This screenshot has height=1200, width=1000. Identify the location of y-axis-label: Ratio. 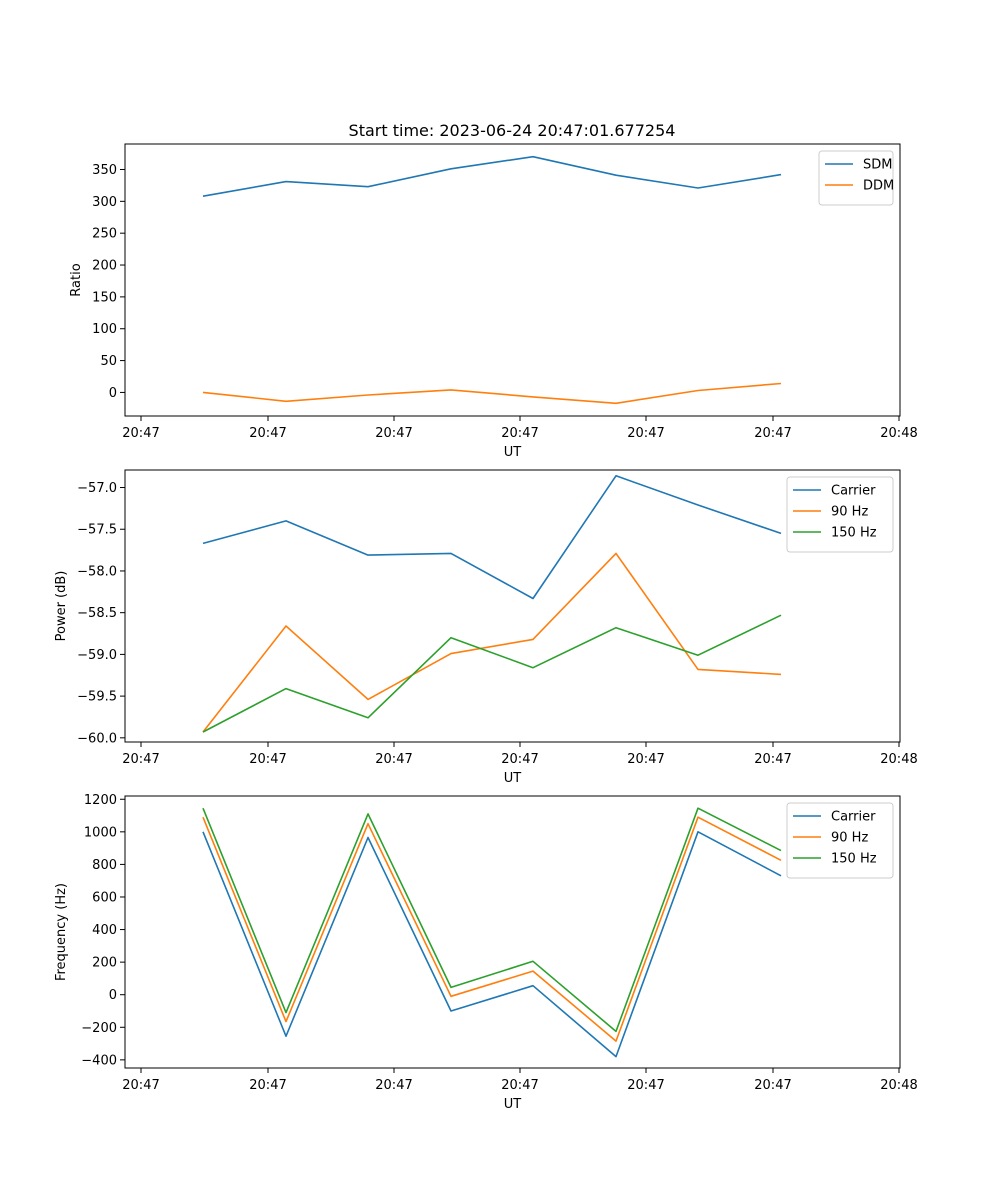
(76, 279).